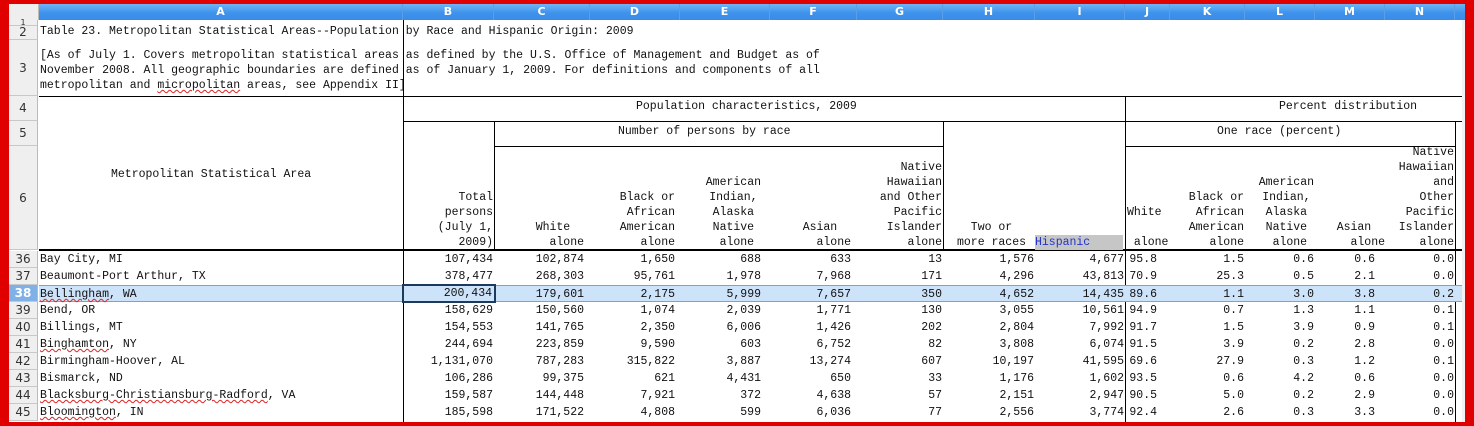  What do you see at coordinates (1016, 310) in the screenshot?
I see `cell-two: 3,055` at bounding box center [1016, 310].